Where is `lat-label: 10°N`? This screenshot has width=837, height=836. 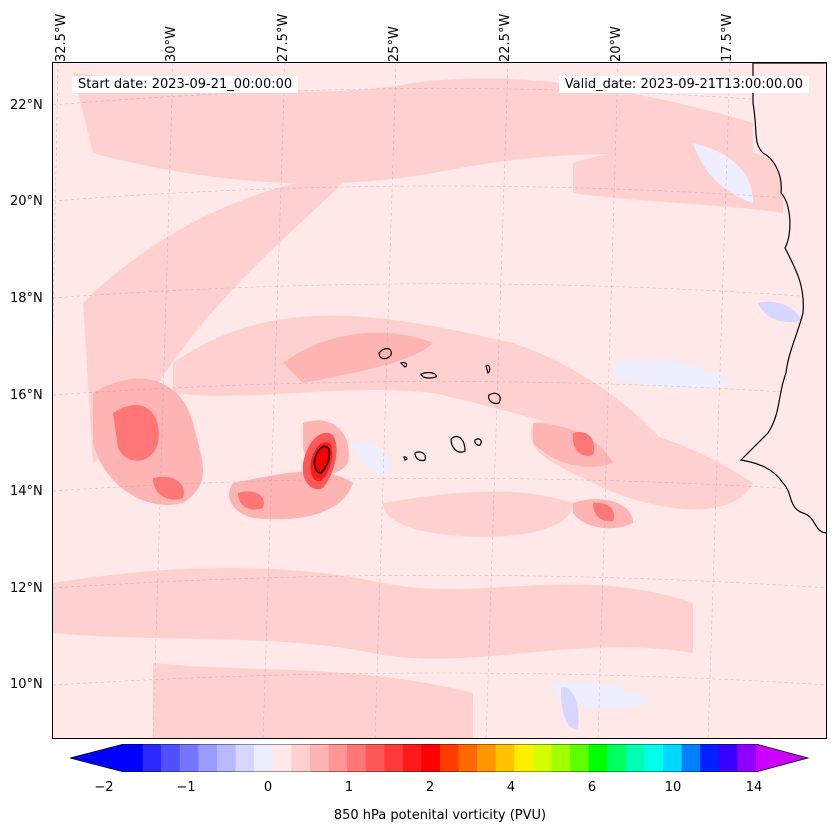
lat-label: 10°N is located at coordinates (26, 684).